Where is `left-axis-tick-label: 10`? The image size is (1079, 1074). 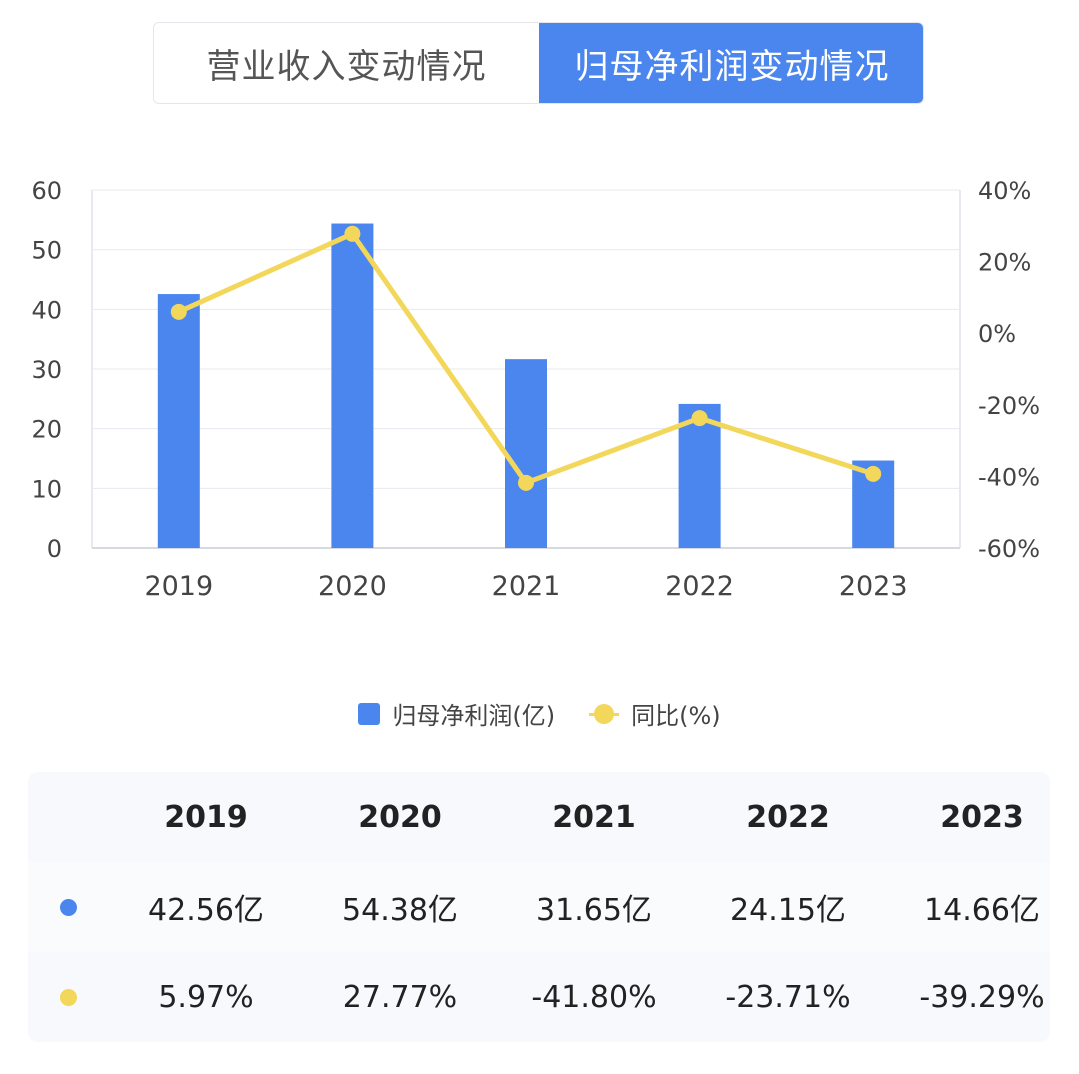
left-axis-tick-label: 10 is located at coordinates (46, 489).